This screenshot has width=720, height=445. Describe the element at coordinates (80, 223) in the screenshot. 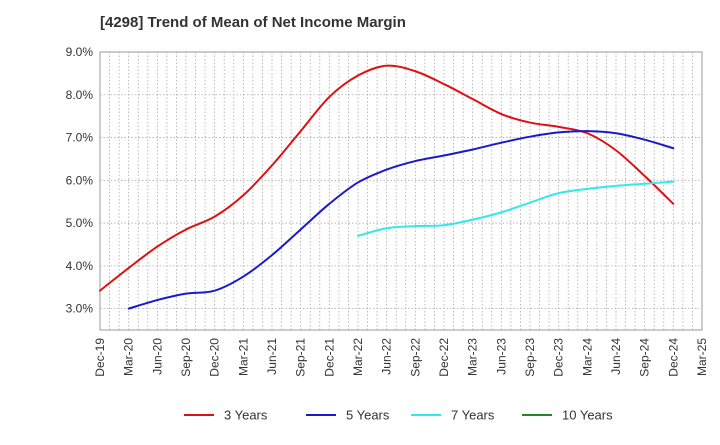

I see `y-tick-label: 5.0%` at that location.